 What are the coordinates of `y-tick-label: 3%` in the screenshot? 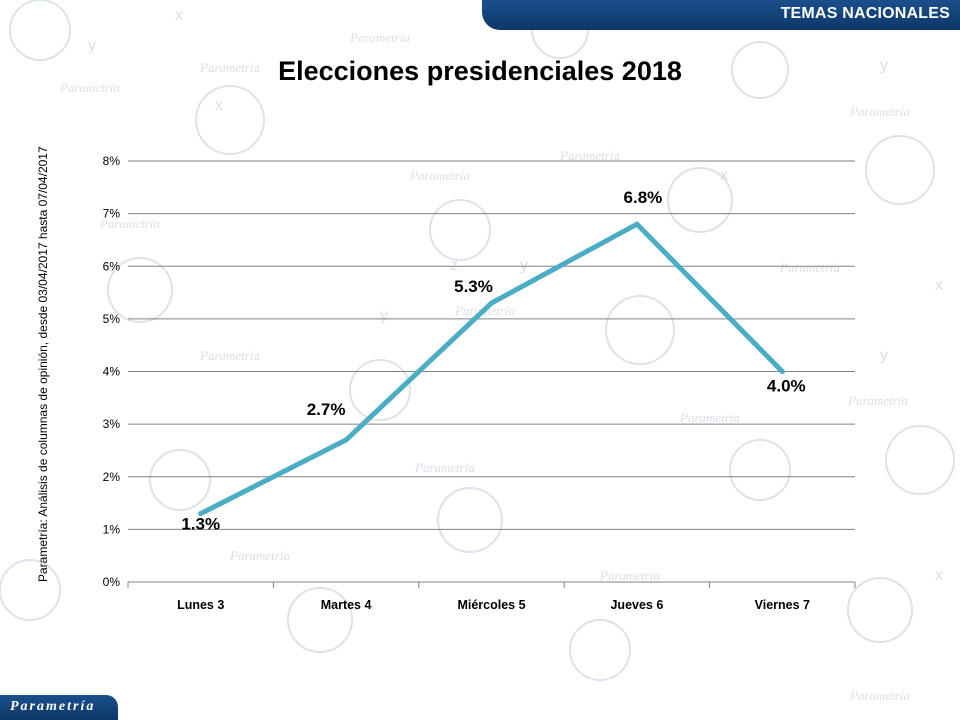 It's located at (112, 424).